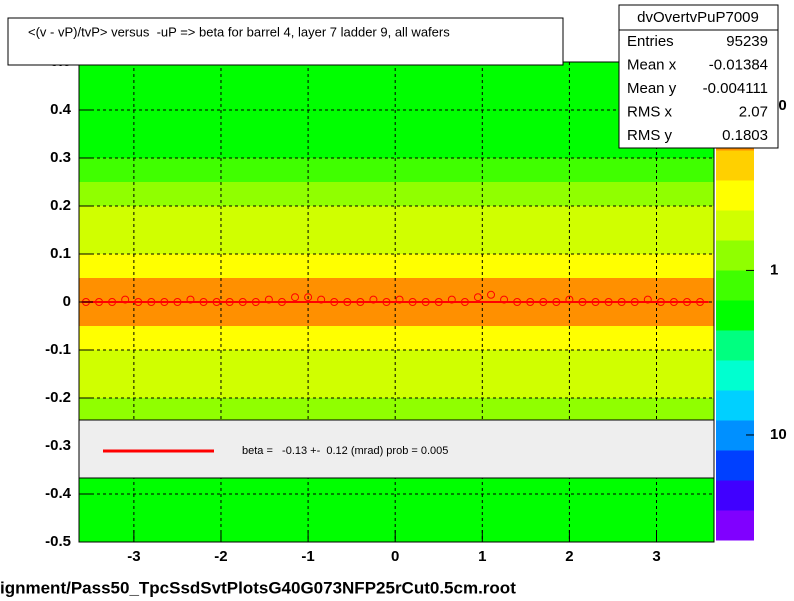  Describe the element at coordinates (747, 41) in the screenshot. I see `stats-value: 95239` at that location.